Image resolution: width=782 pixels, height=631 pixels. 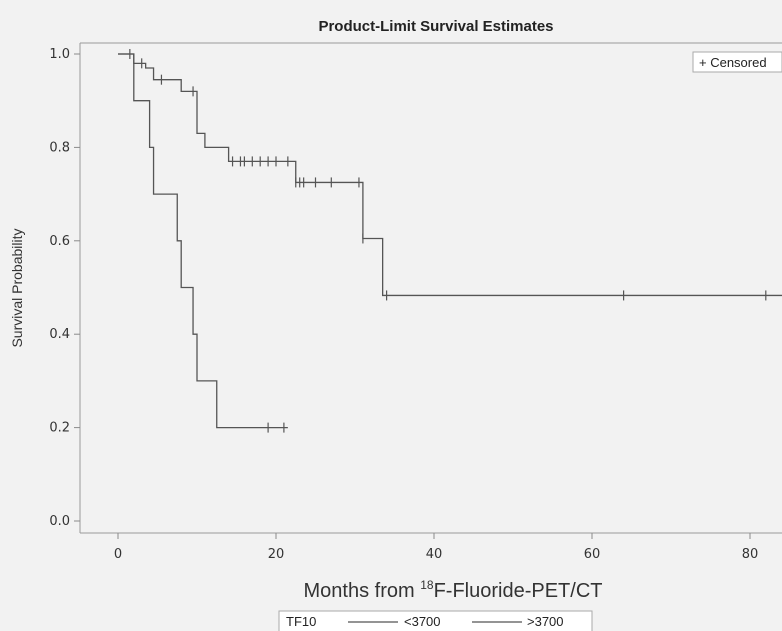 I want to click on y-tick-label: 0.2, so click(x=59, y=428).